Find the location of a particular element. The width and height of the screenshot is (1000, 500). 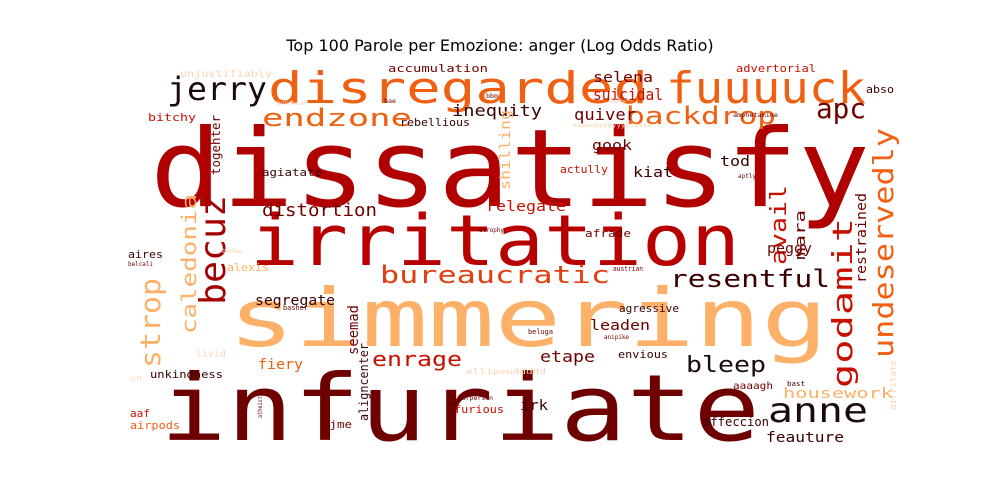

word-aires: aires is located at coordinates (145, 254).